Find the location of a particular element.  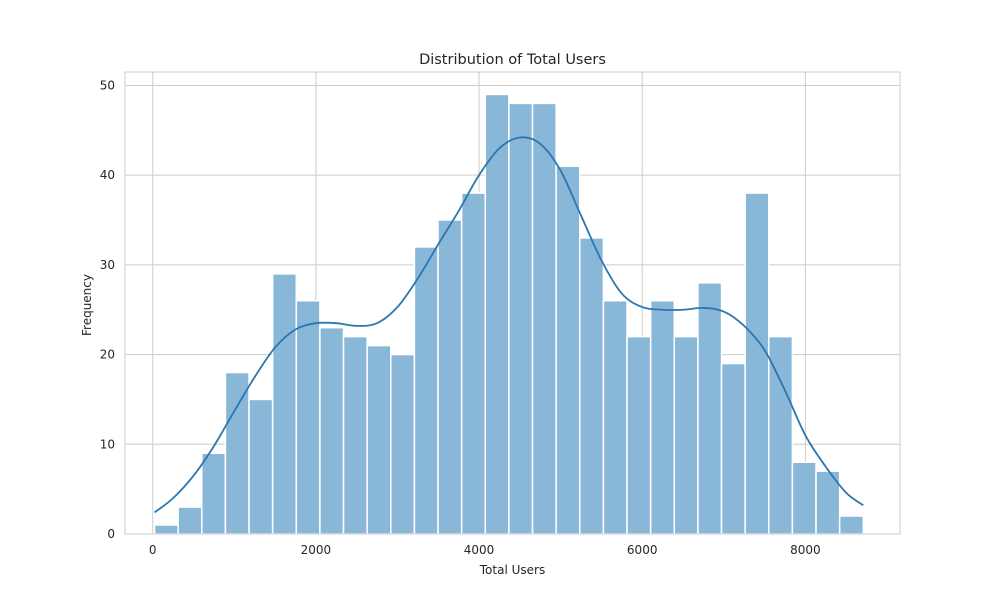

y-tick-label: 30 is located at coordinates (107, 265).